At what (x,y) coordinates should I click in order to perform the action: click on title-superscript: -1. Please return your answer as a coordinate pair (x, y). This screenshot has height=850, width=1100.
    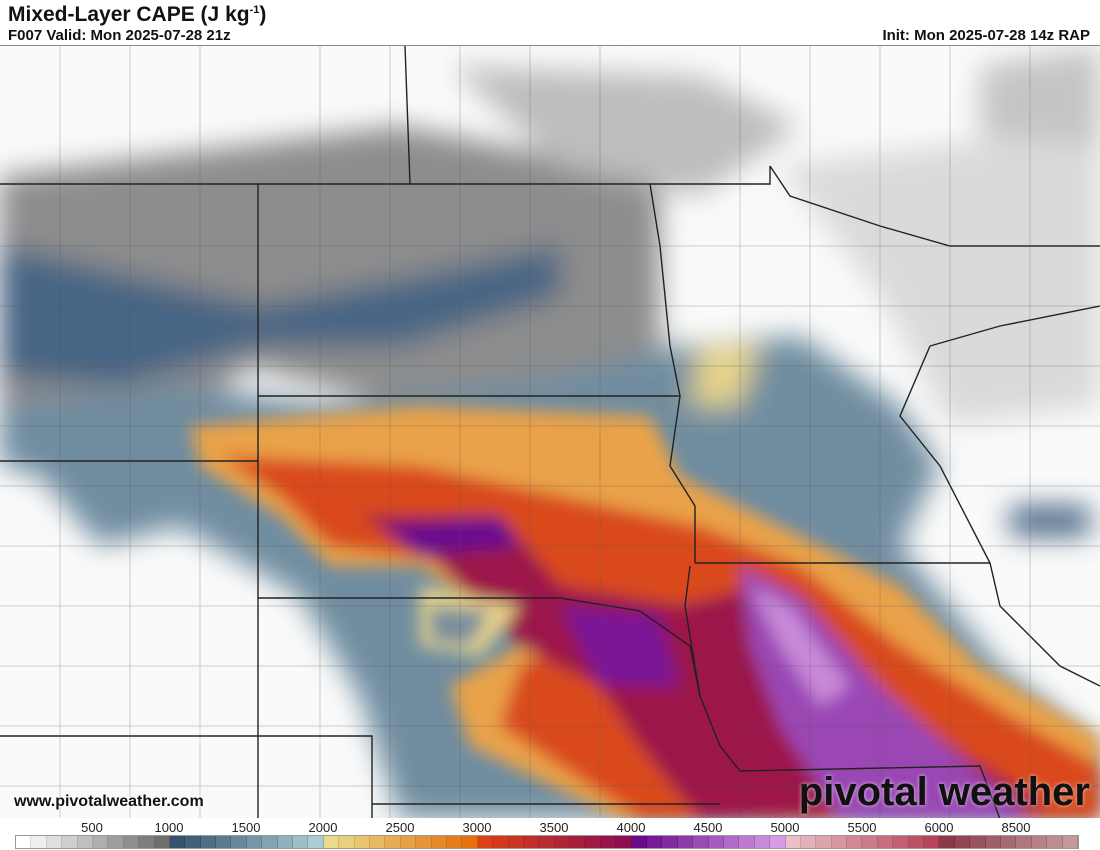
    Looking at the image, I should click on (254, 10).